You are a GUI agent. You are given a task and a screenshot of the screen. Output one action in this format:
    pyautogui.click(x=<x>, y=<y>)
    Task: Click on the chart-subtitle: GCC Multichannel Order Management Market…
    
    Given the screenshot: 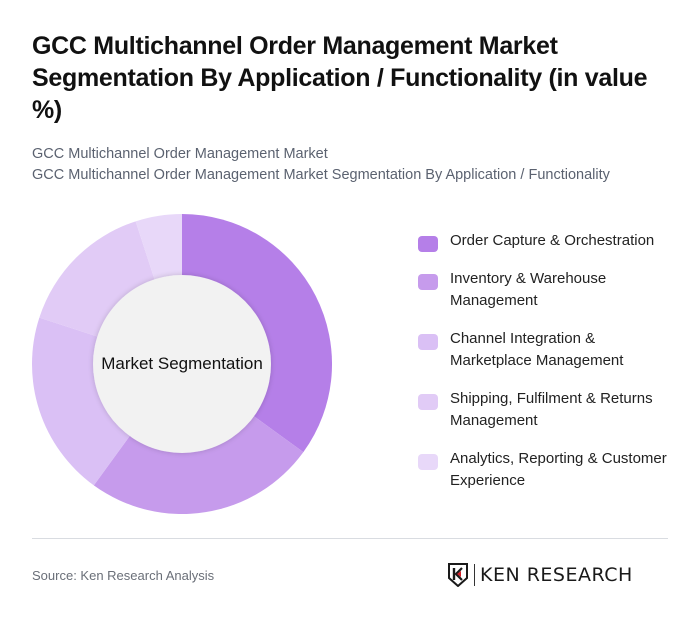 What is the action you would take?
    pyautogui.click(x=321, y=165)
    